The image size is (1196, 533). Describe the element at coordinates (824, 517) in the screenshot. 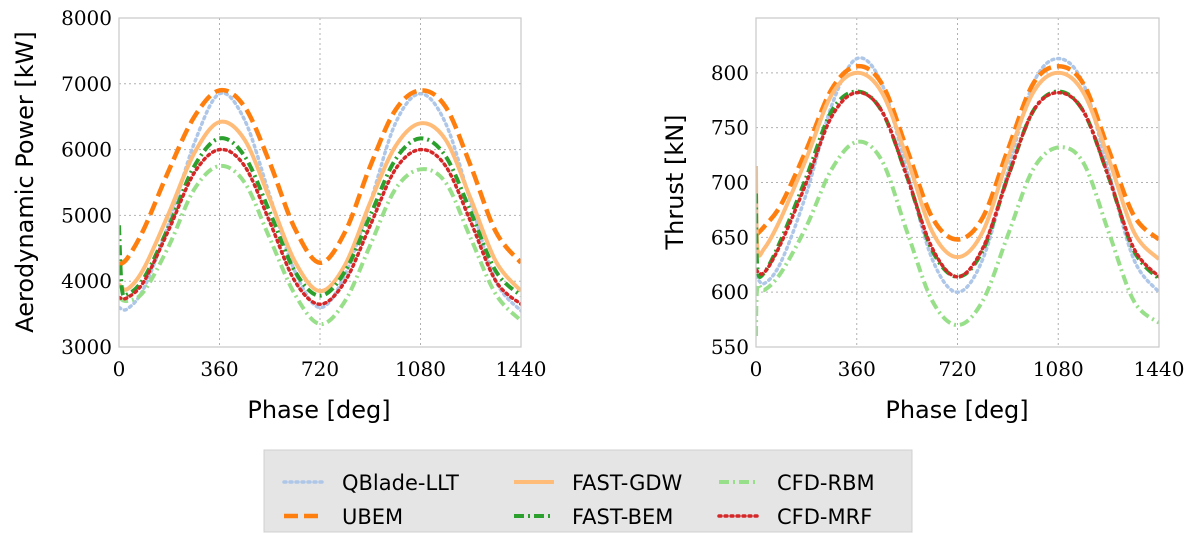

I see `legend-label-cfd-mrf: CFD-MRF` at that location.